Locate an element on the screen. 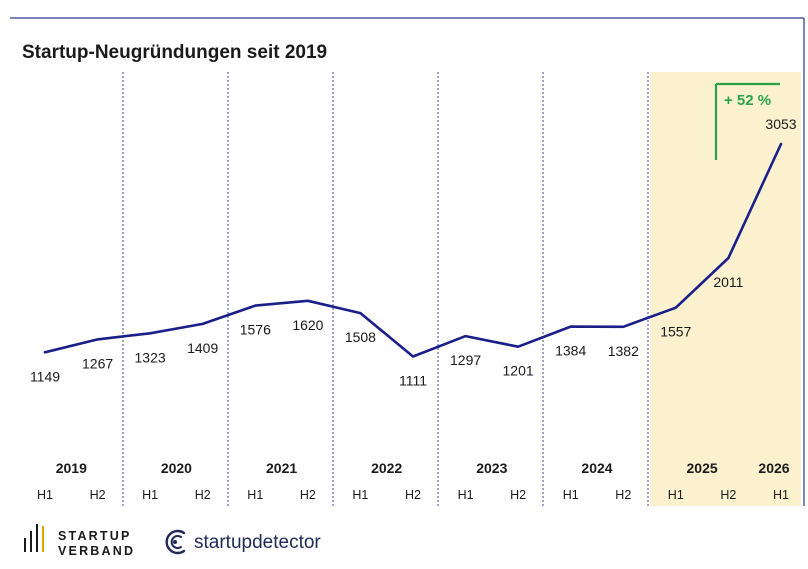 Image resolution: width=808 pixels, height=569 pixels. detector-icon-dot is located at coordinates (175, 542).